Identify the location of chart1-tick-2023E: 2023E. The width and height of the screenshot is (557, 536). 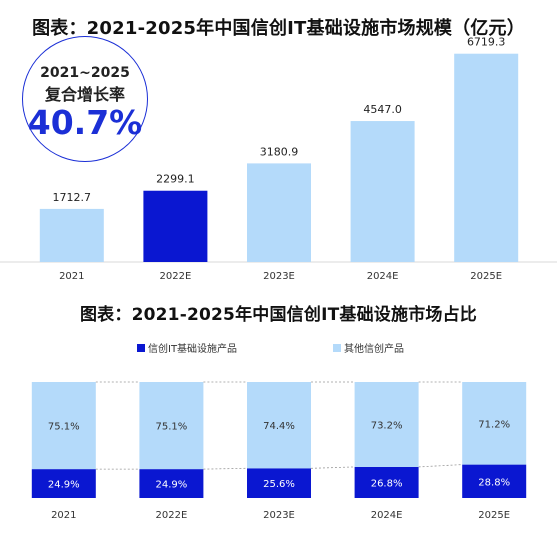
(279, 276).